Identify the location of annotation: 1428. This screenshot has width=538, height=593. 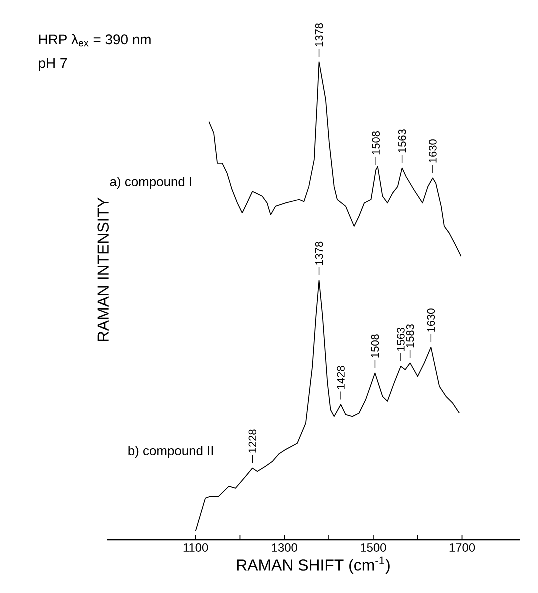
(341, 378).